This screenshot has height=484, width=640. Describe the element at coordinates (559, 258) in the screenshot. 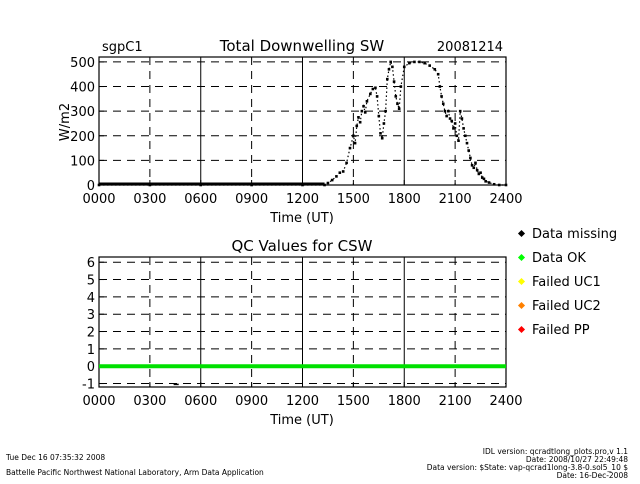

I see `legend-label: Data OK` at that location.